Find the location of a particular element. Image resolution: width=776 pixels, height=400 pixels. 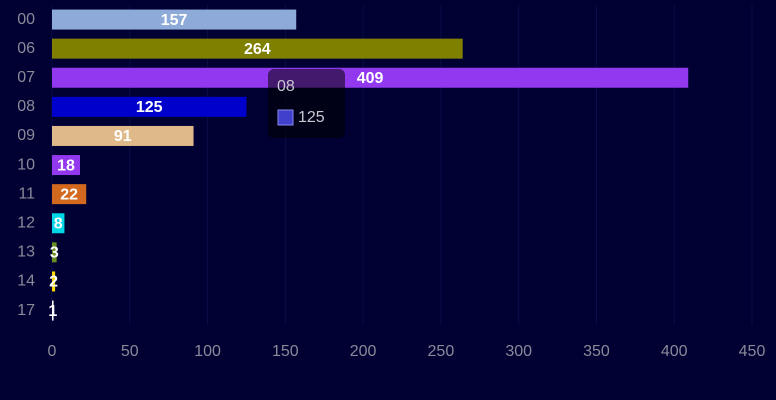

y-tick-label: 00 is located at coordinates (26, 19).